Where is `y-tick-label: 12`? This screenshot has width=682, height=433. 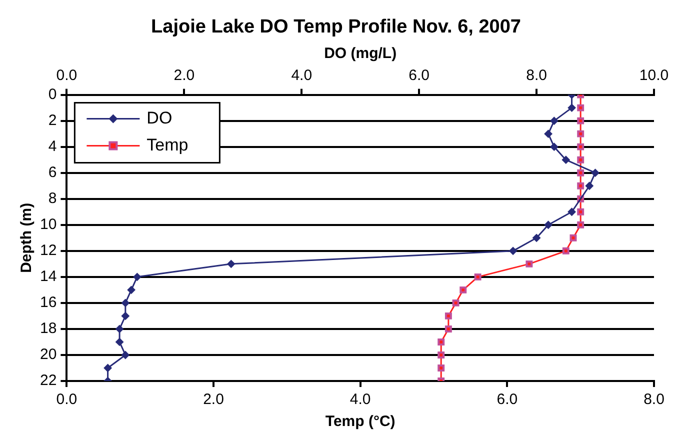 y-tick-label: 12 is located at coordinates (48, 251).